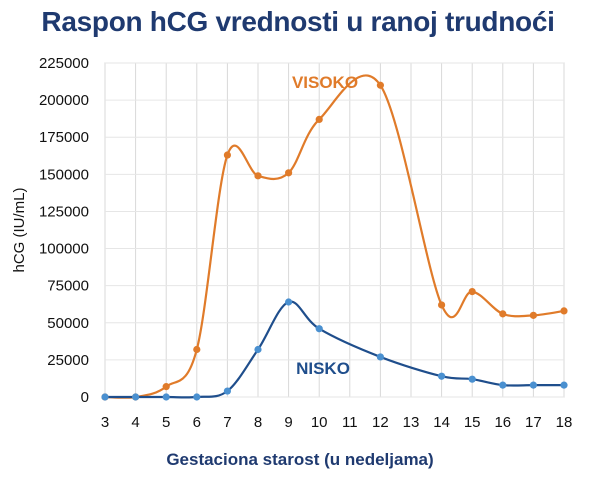 The height and width of the screenshot is (492, 596). Describe the element at coordinates (350, 422) in the screenshot. I see `x-tick-label: 11` at that location.